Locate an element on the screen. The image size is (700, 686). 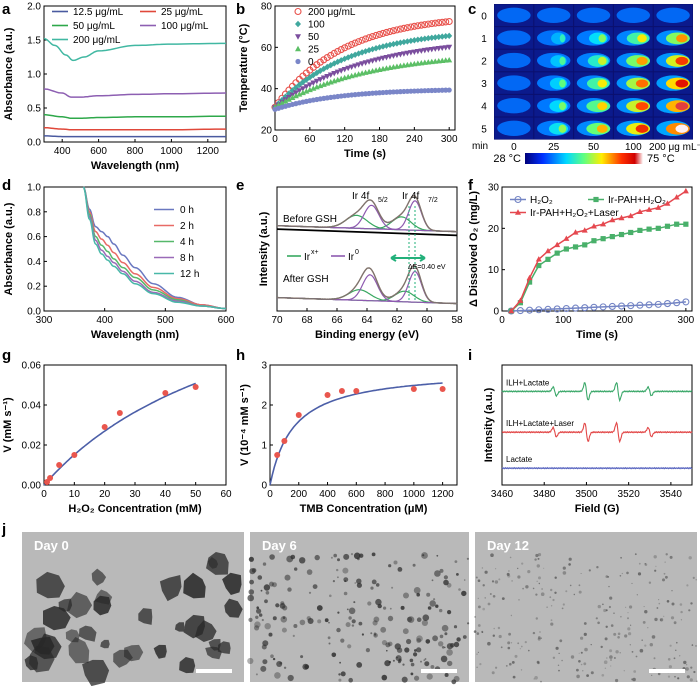
thermal-tube is located at coordinates (514, 60).